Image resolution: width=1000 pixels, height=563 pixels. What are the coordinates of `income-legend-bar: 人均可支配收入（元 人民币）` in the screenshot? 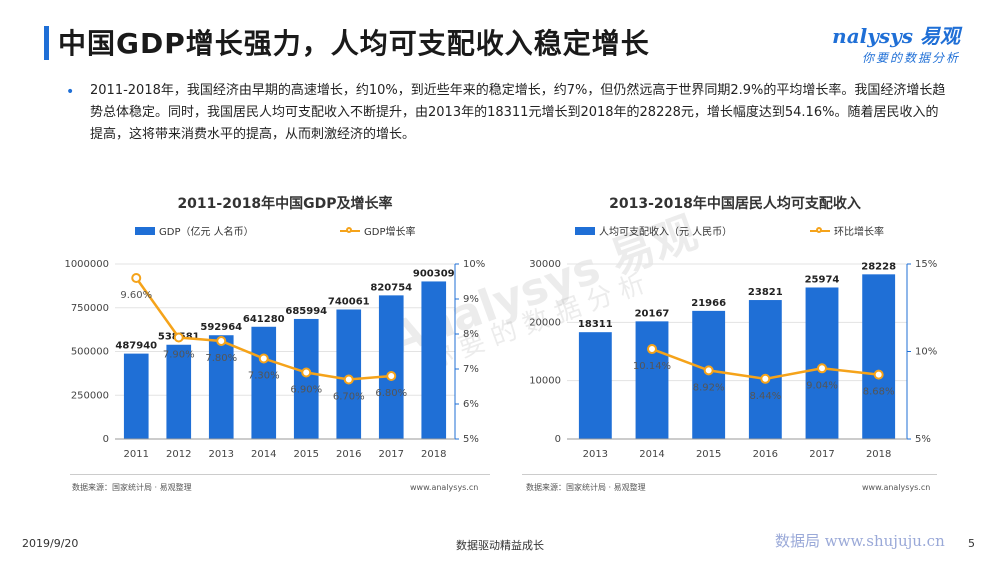 It's located at (653, 230).